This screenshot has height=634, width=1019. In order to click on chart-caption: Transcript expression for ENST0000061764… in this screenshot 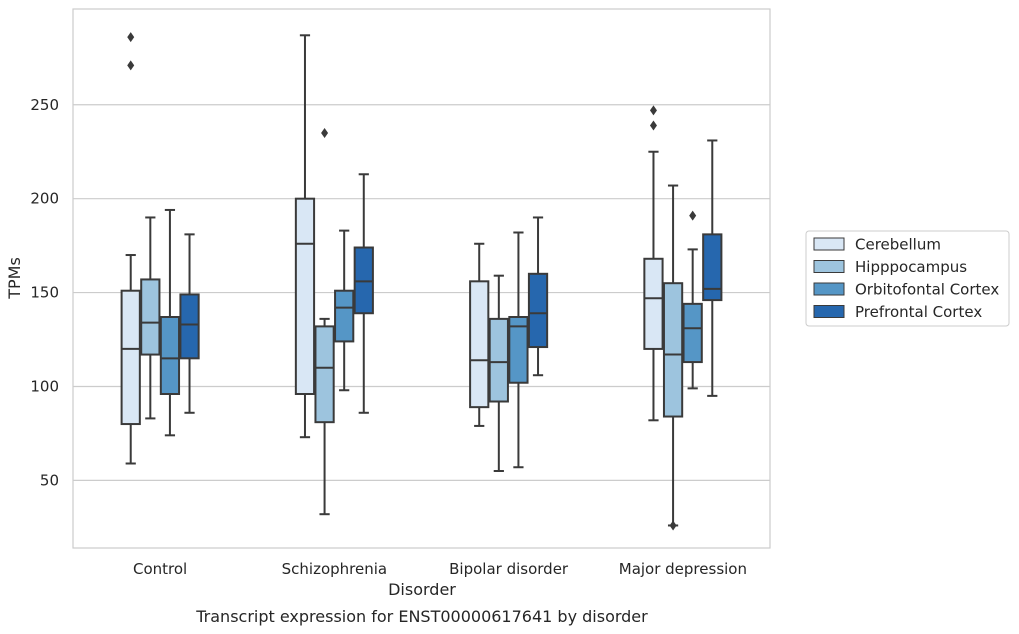, I will do `click(421, 616)`.